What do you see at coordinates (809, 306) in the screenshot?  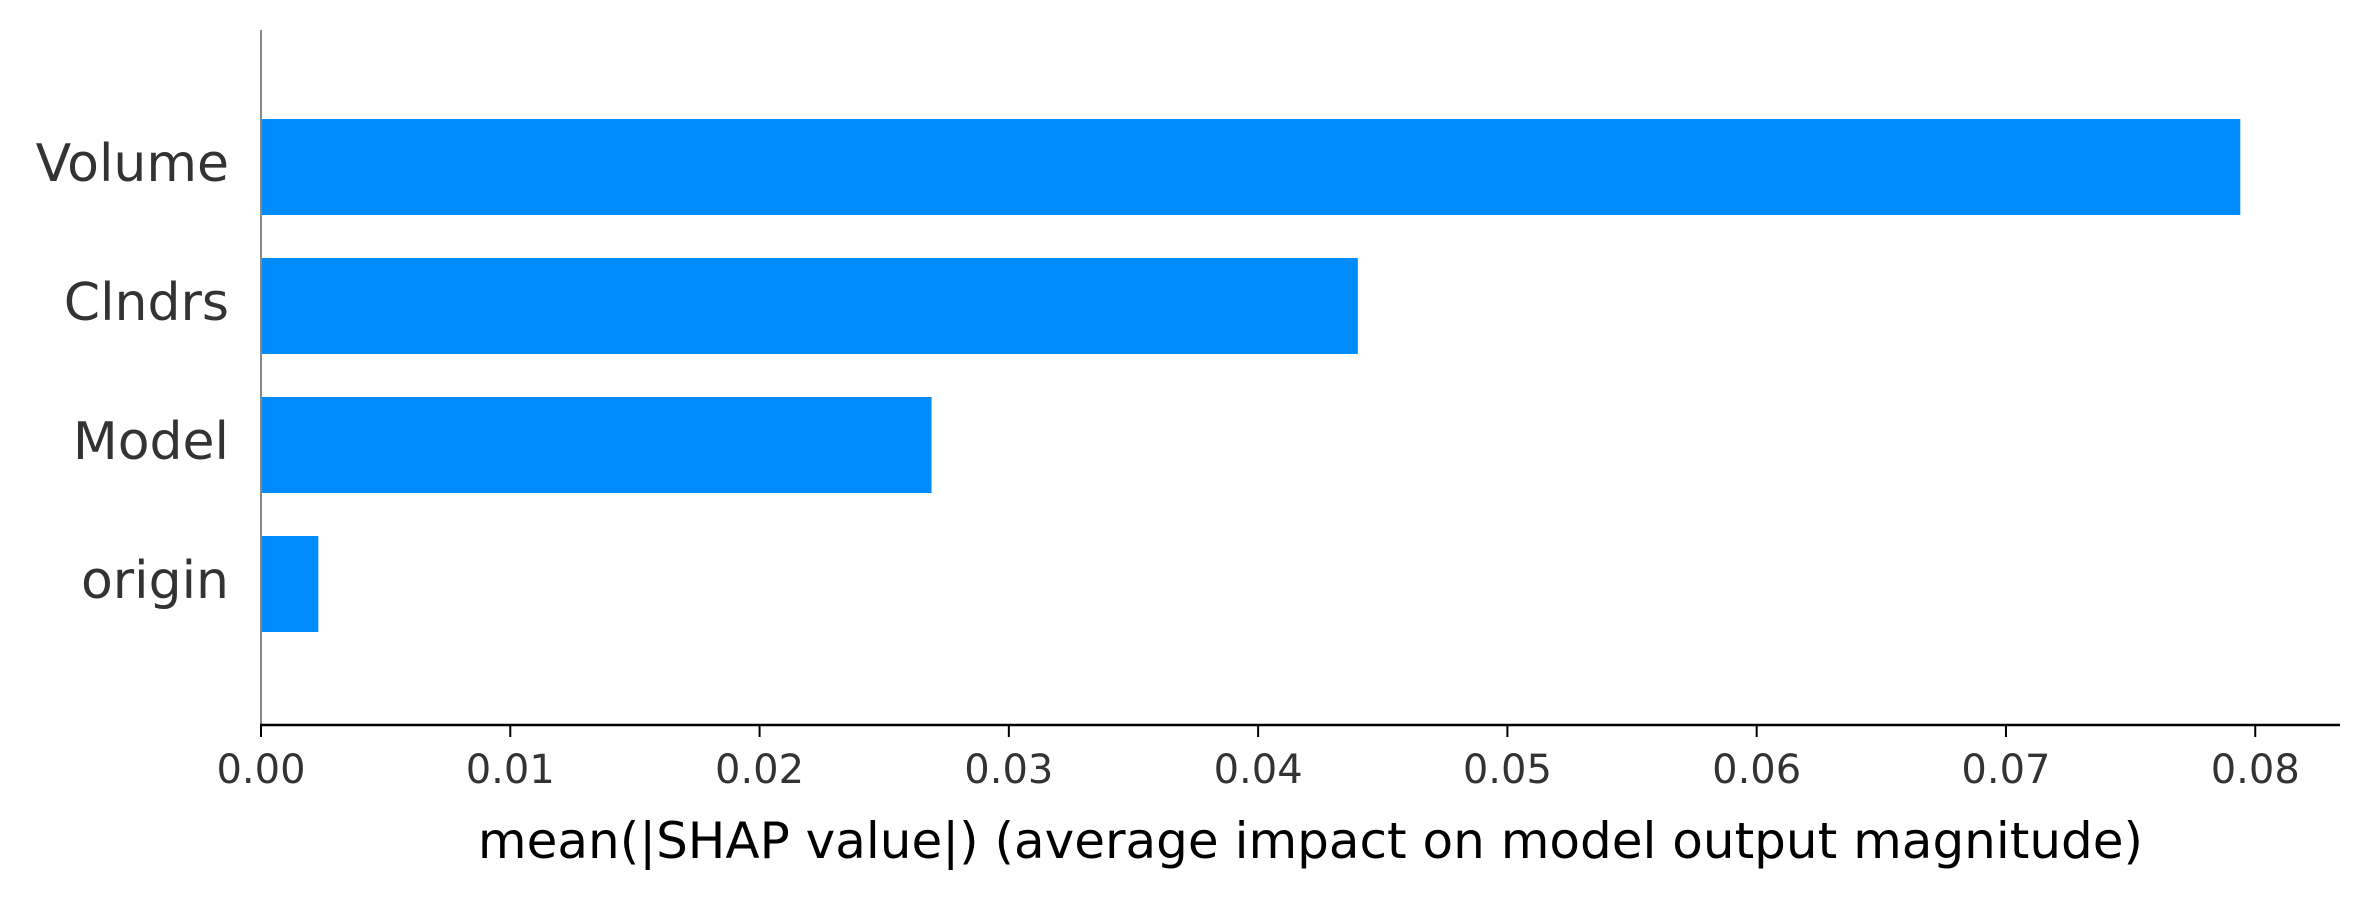 I see `bar-clndrs` at bounding box center [809, 306].